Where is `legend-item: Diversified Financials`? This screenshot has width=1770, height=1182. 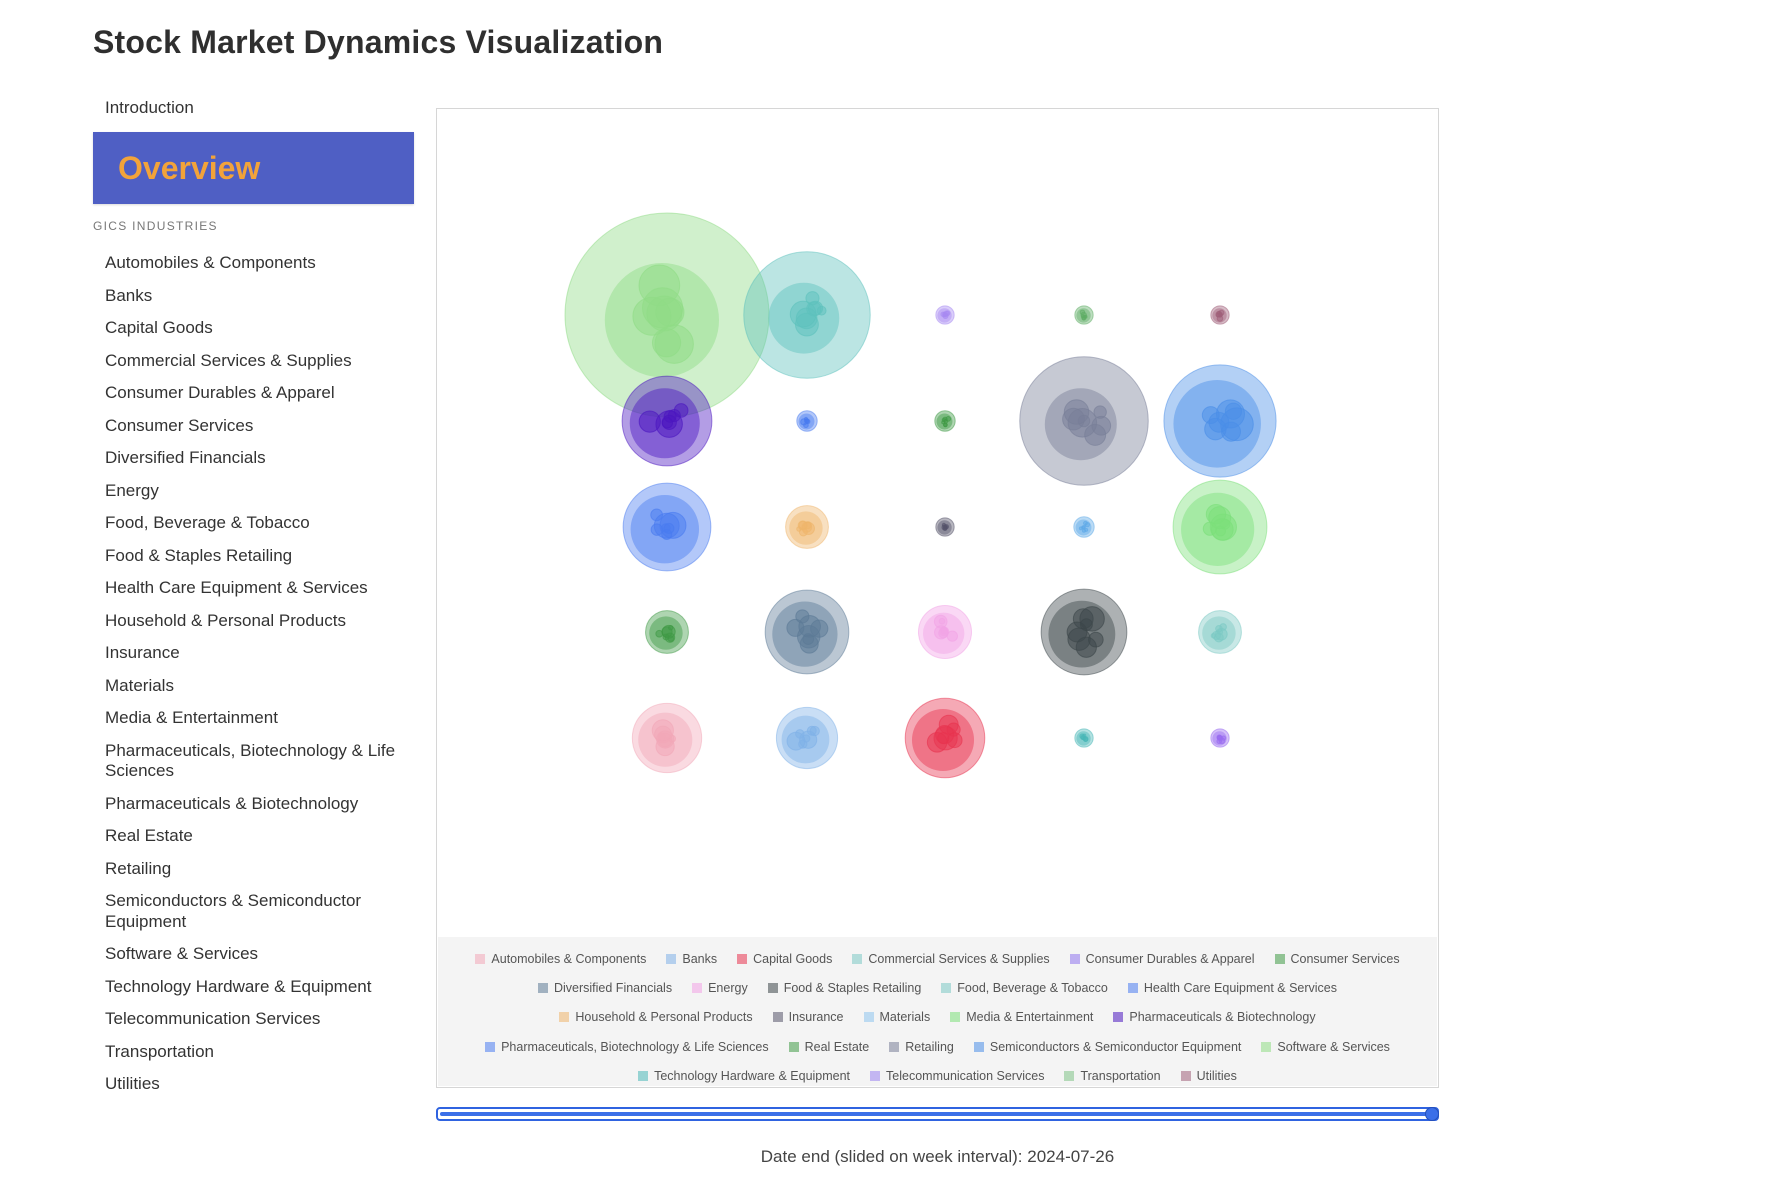
legend-item: Diversified Financials is located at coordinates (604, 988).